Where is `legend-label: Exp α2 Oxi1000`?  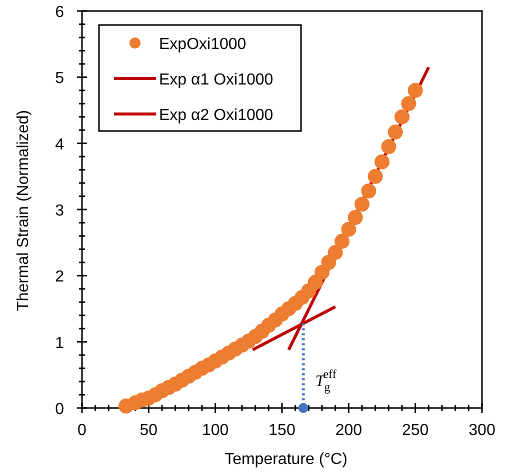
legend-label: Exp α2 Oxi1000 is located at coordinates (216, 115).